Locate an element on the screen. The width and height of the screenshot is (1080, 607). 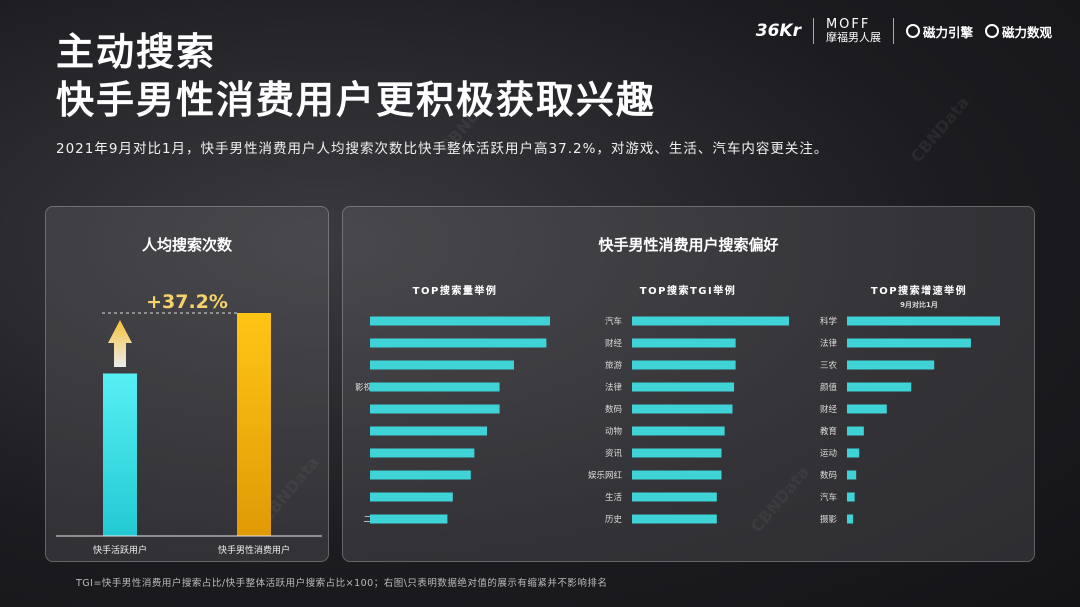
logo-cili-data: 磁力数观 is located at coordinates (1018, 31).